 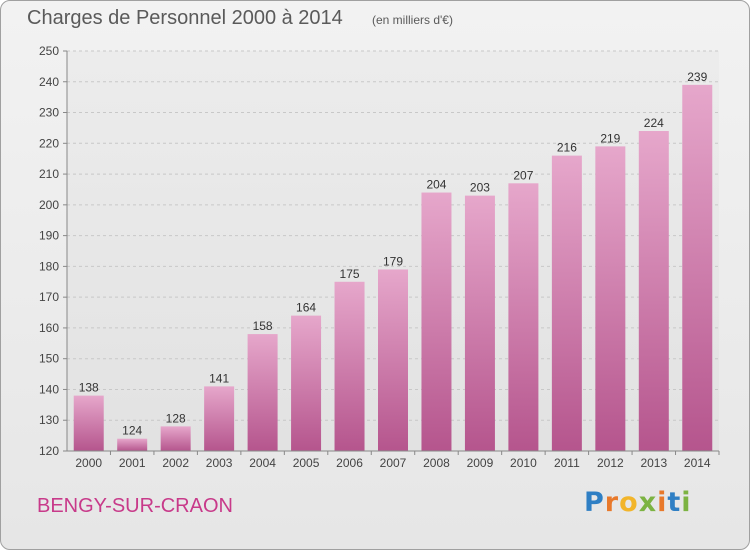 What do you see at coordinates (132, 463) in the screenshot?
I see `x-tick-label: 2001` at bounding box center [132, 463].